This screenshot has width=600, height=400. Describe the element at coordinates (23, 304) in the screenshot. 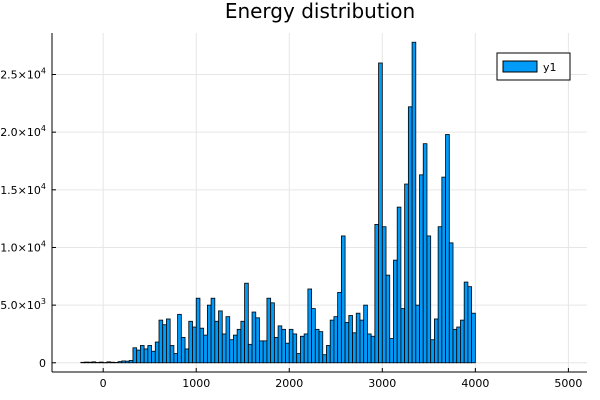

I see `y-tick-label: 5.0×10³` at that location.